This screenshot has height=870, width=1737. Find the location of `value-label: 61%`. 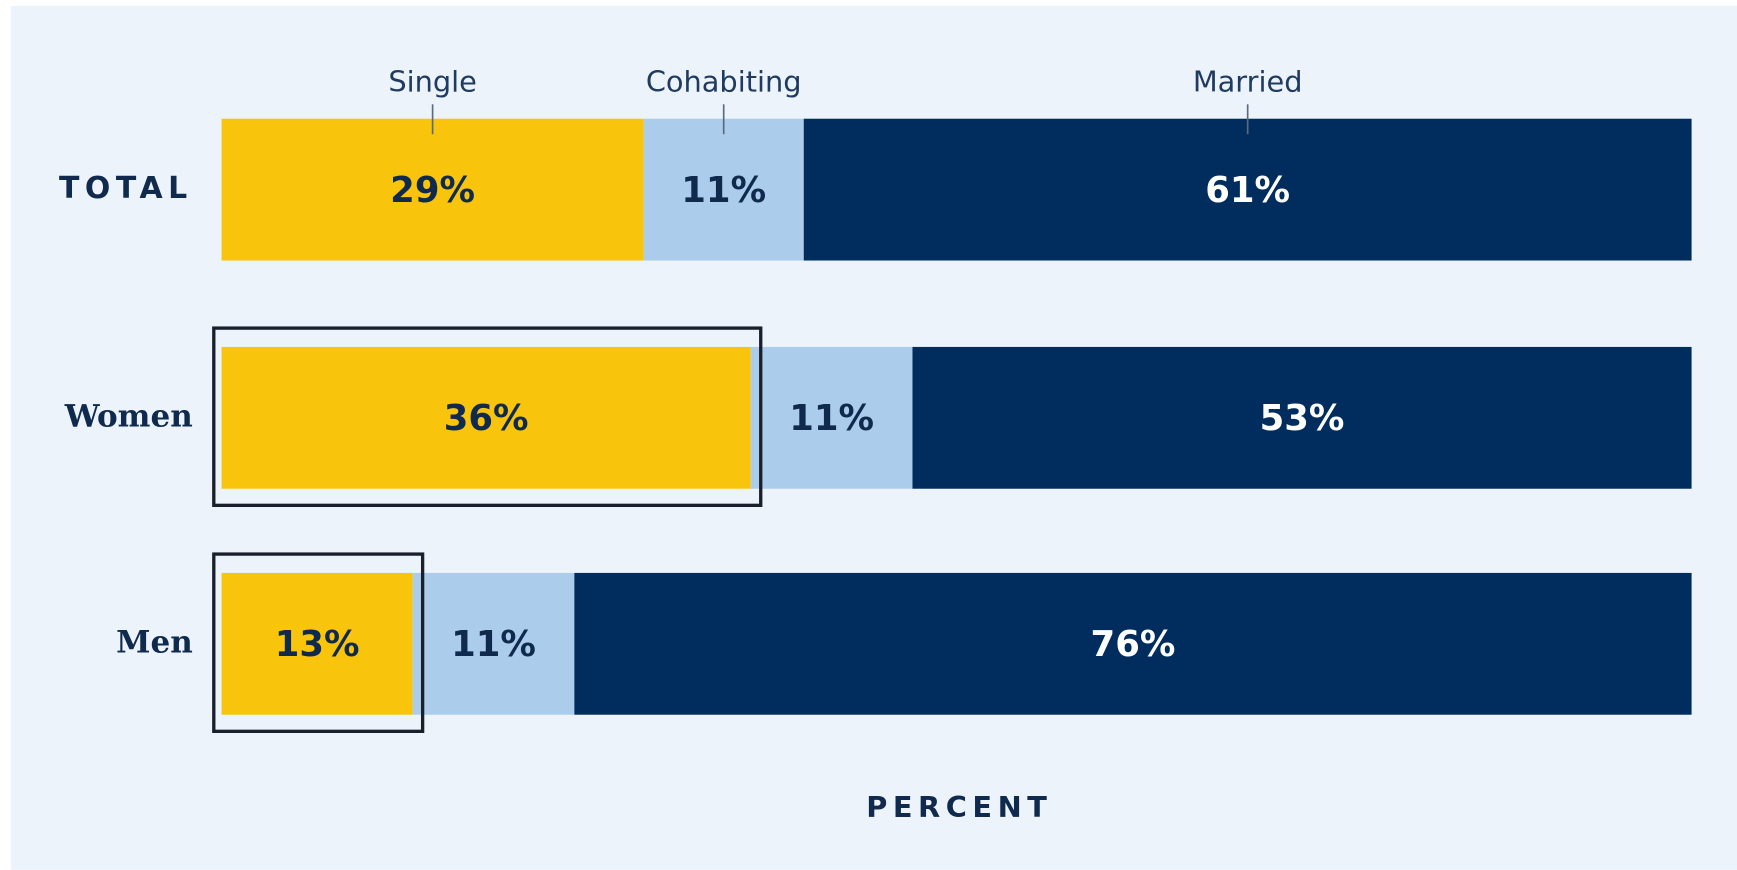

value-label: 61% is located at coordinates (1247, 190).